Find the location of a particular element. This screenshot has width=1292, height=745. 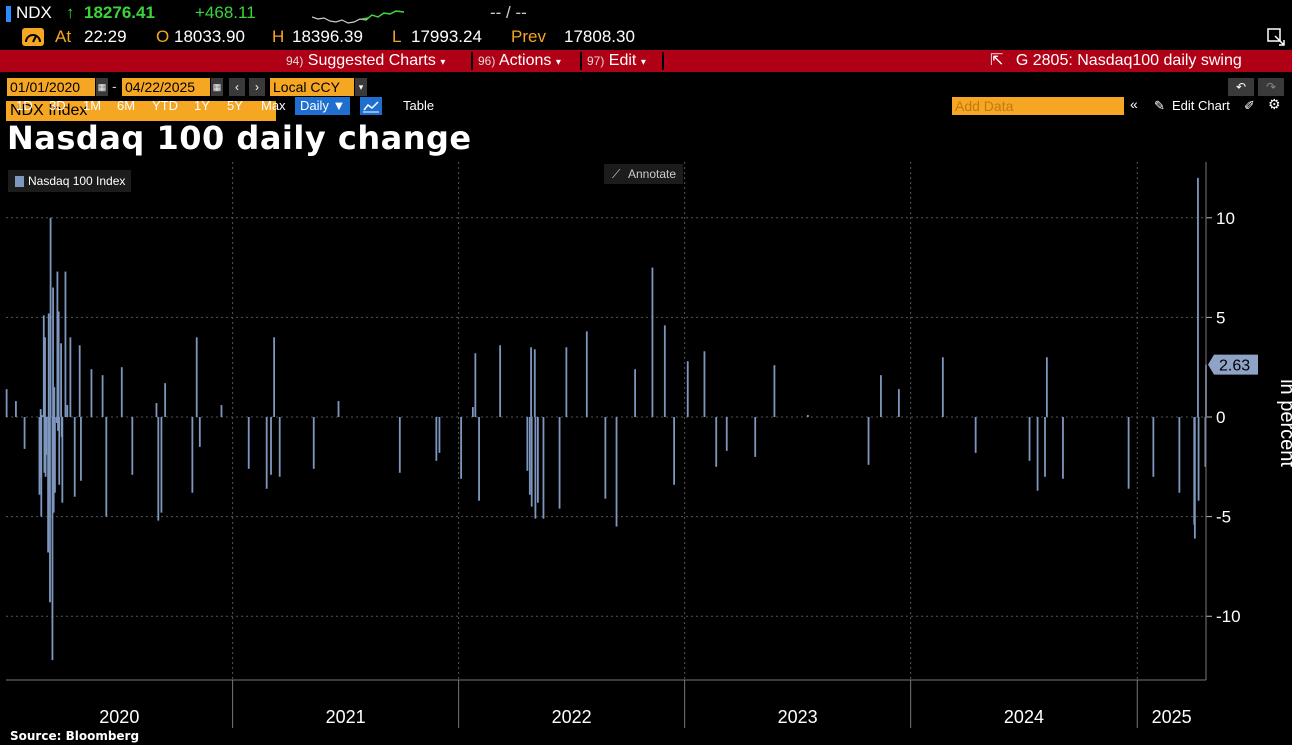

sparkline-icon is located at coordinates (358, 17).